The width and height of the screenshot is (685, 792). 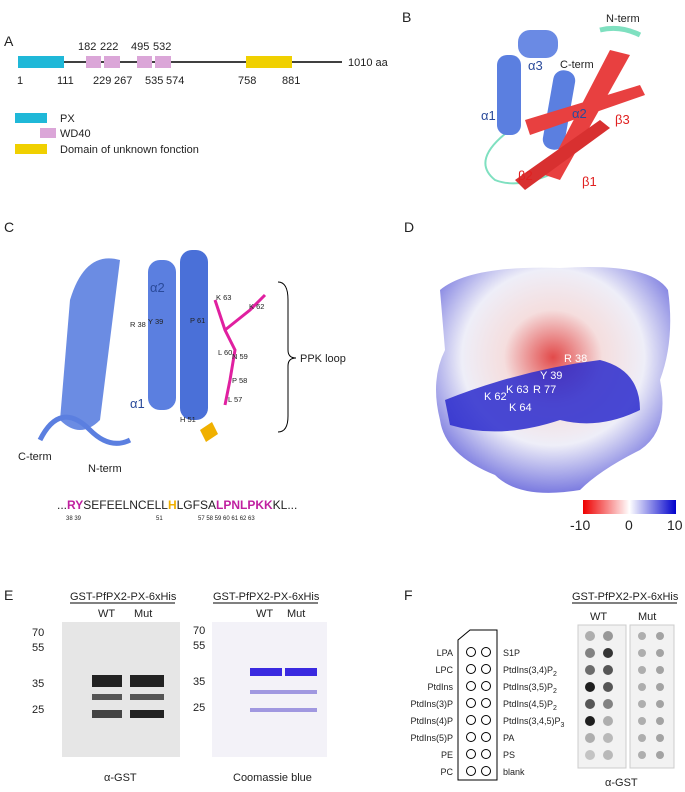 I want to click on lipid-label: PtdIns(3,5)P2, so click(x=530, y=688).